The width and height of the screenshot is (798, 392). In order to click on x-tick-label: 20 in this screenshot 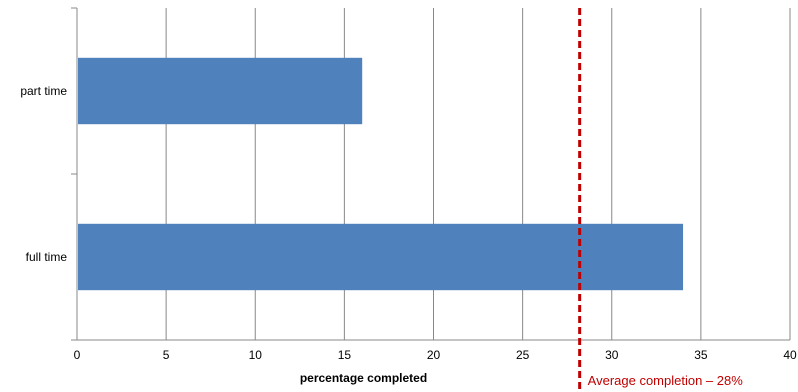, I will do `click(434, 355)`.